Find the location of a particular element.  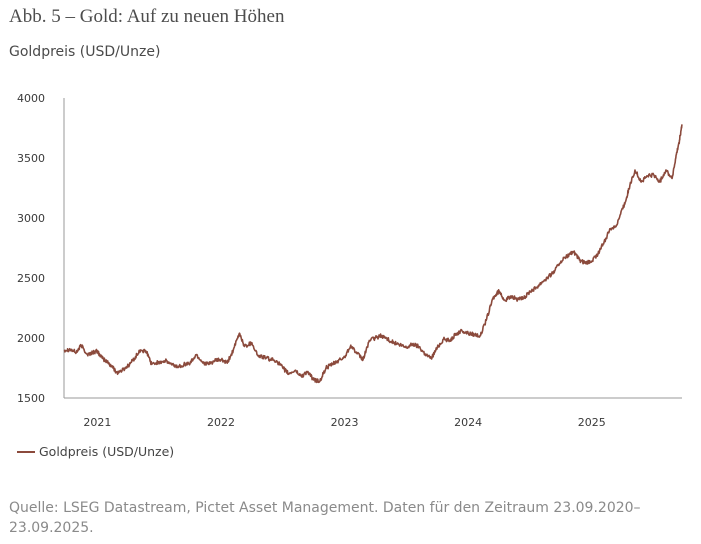

figure-title: Abb. 5 – Gold: Auf zu neuen Höhen is located at coordinates (147, 16).